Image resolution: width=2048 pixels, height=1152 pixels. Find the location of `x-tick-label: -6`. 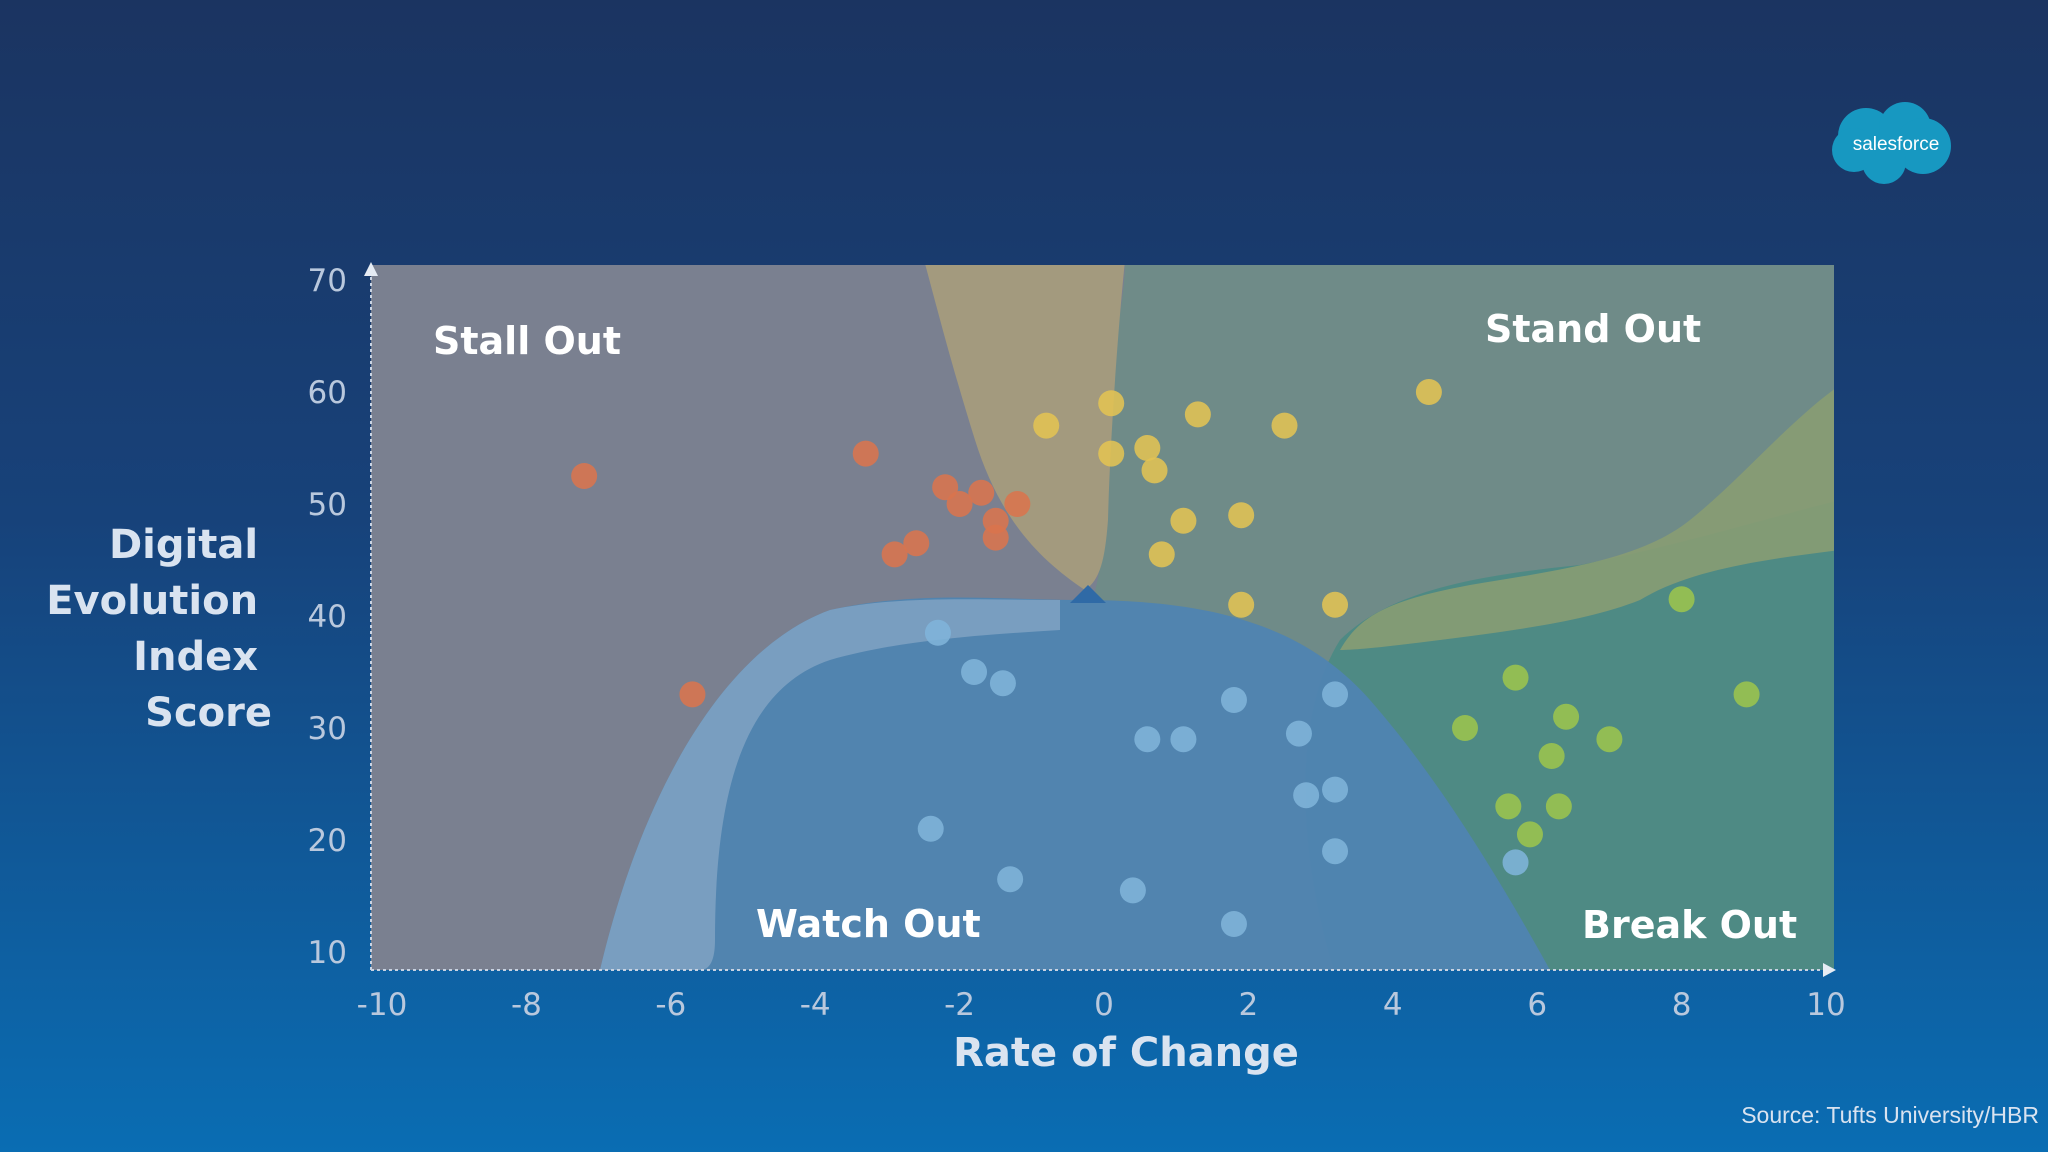

x-tick-label: -6 is located at coordinates (670, 1005).